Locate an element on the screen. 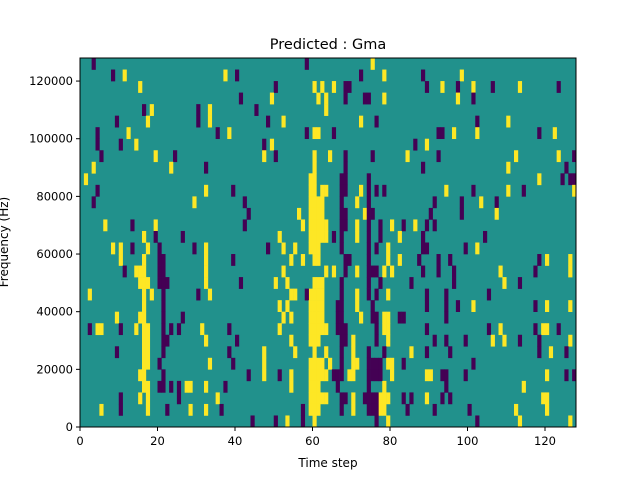  y-tick-label: 80000 is located at coordinates (54, 196).